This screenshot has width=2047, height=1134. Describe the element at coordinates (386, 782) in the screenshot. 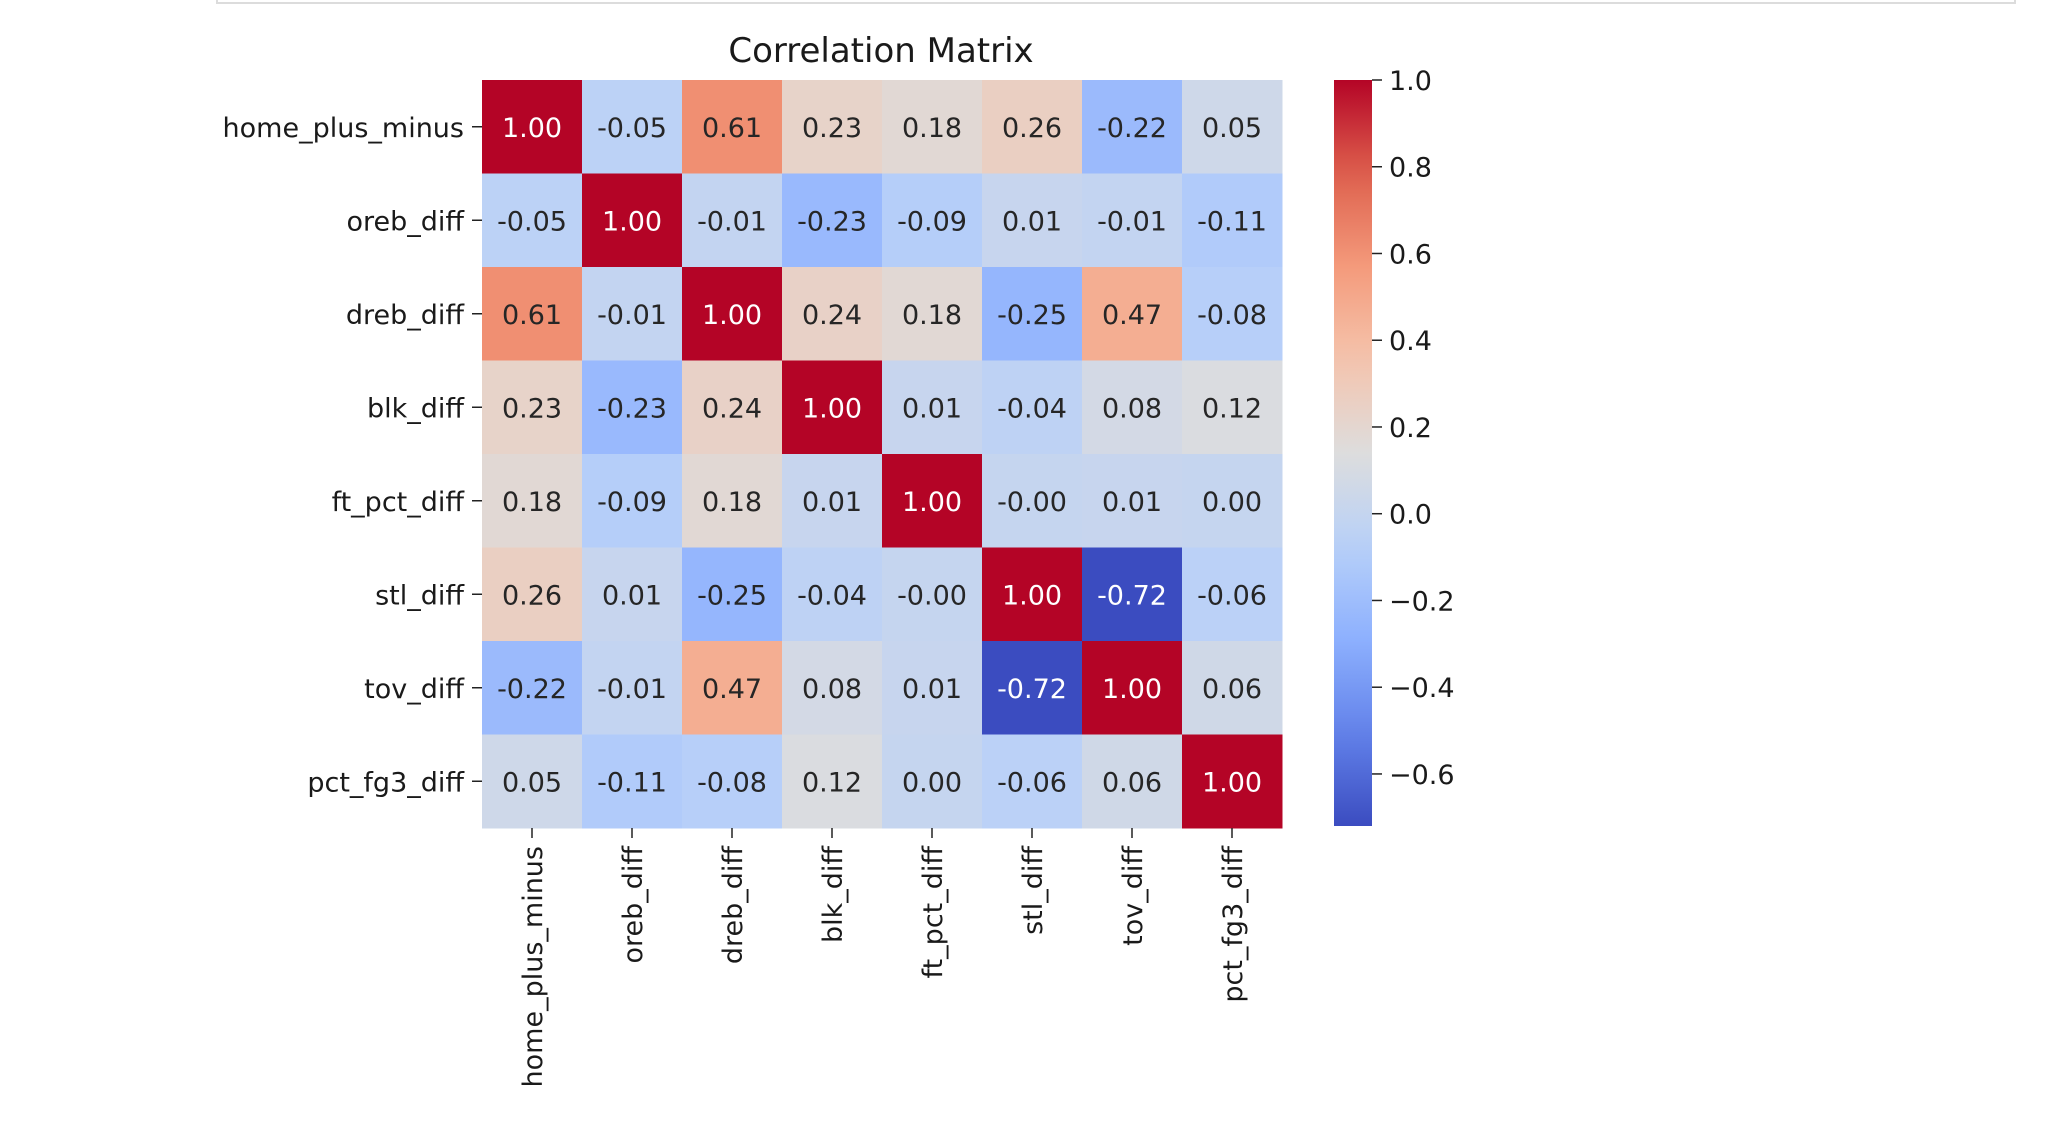

I see `y-tick-label: pct_fg3_diff` at that location.